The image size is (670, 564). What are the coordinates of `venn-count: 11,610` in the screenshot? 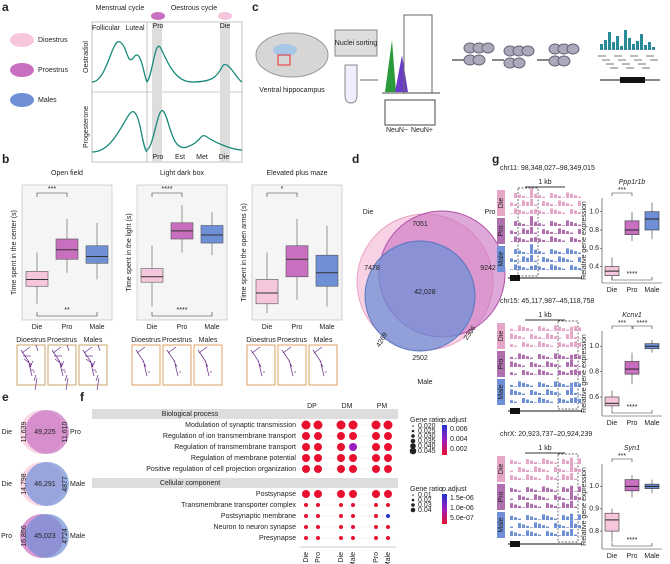 It's located at (65, 431).